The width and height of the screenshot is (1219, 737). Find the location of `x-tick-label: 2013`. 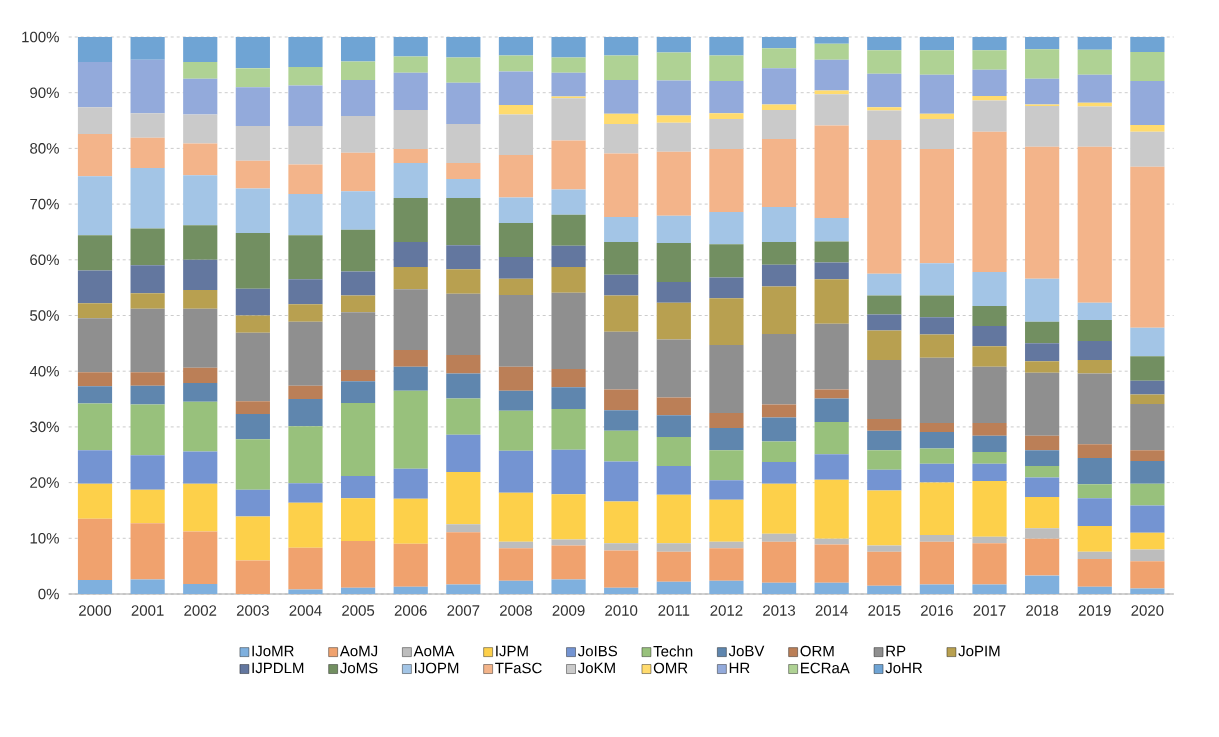

x-tick-label: 2013 is located at coordinates (779, 610).